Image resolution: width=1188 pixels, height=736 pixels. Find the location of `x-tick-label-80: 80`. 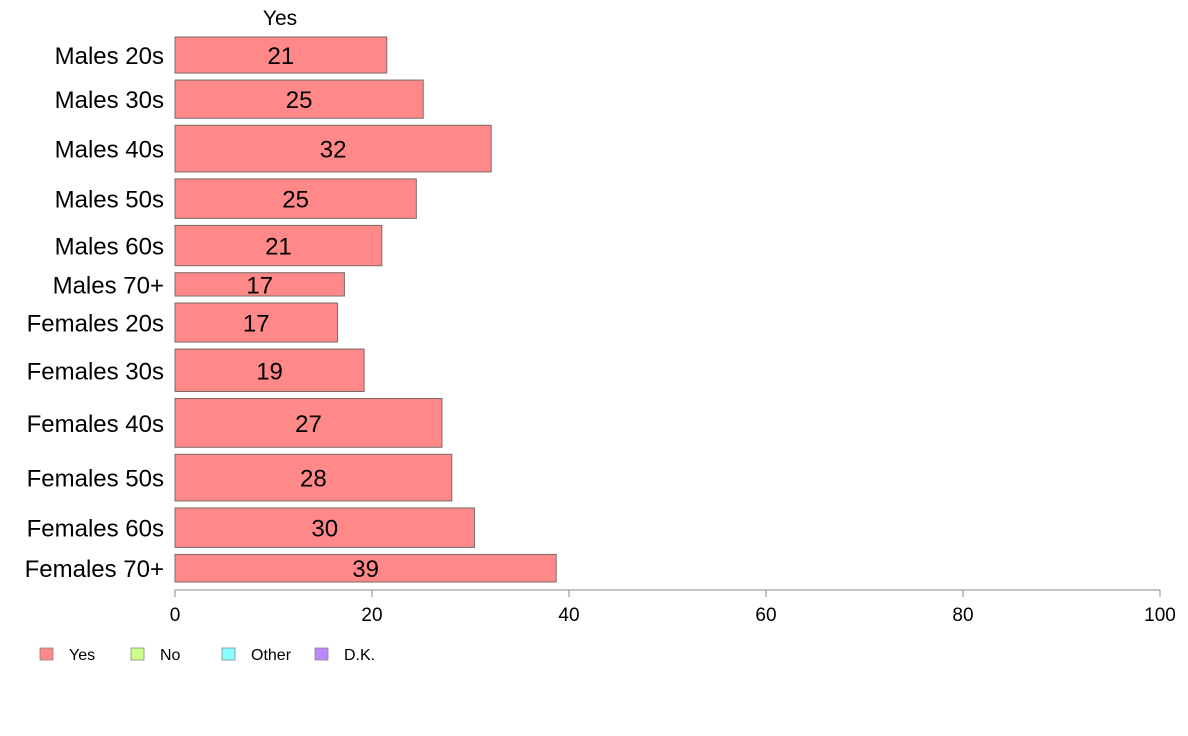

x-tick-label-80: 80 is located at coordinates (962, 615).